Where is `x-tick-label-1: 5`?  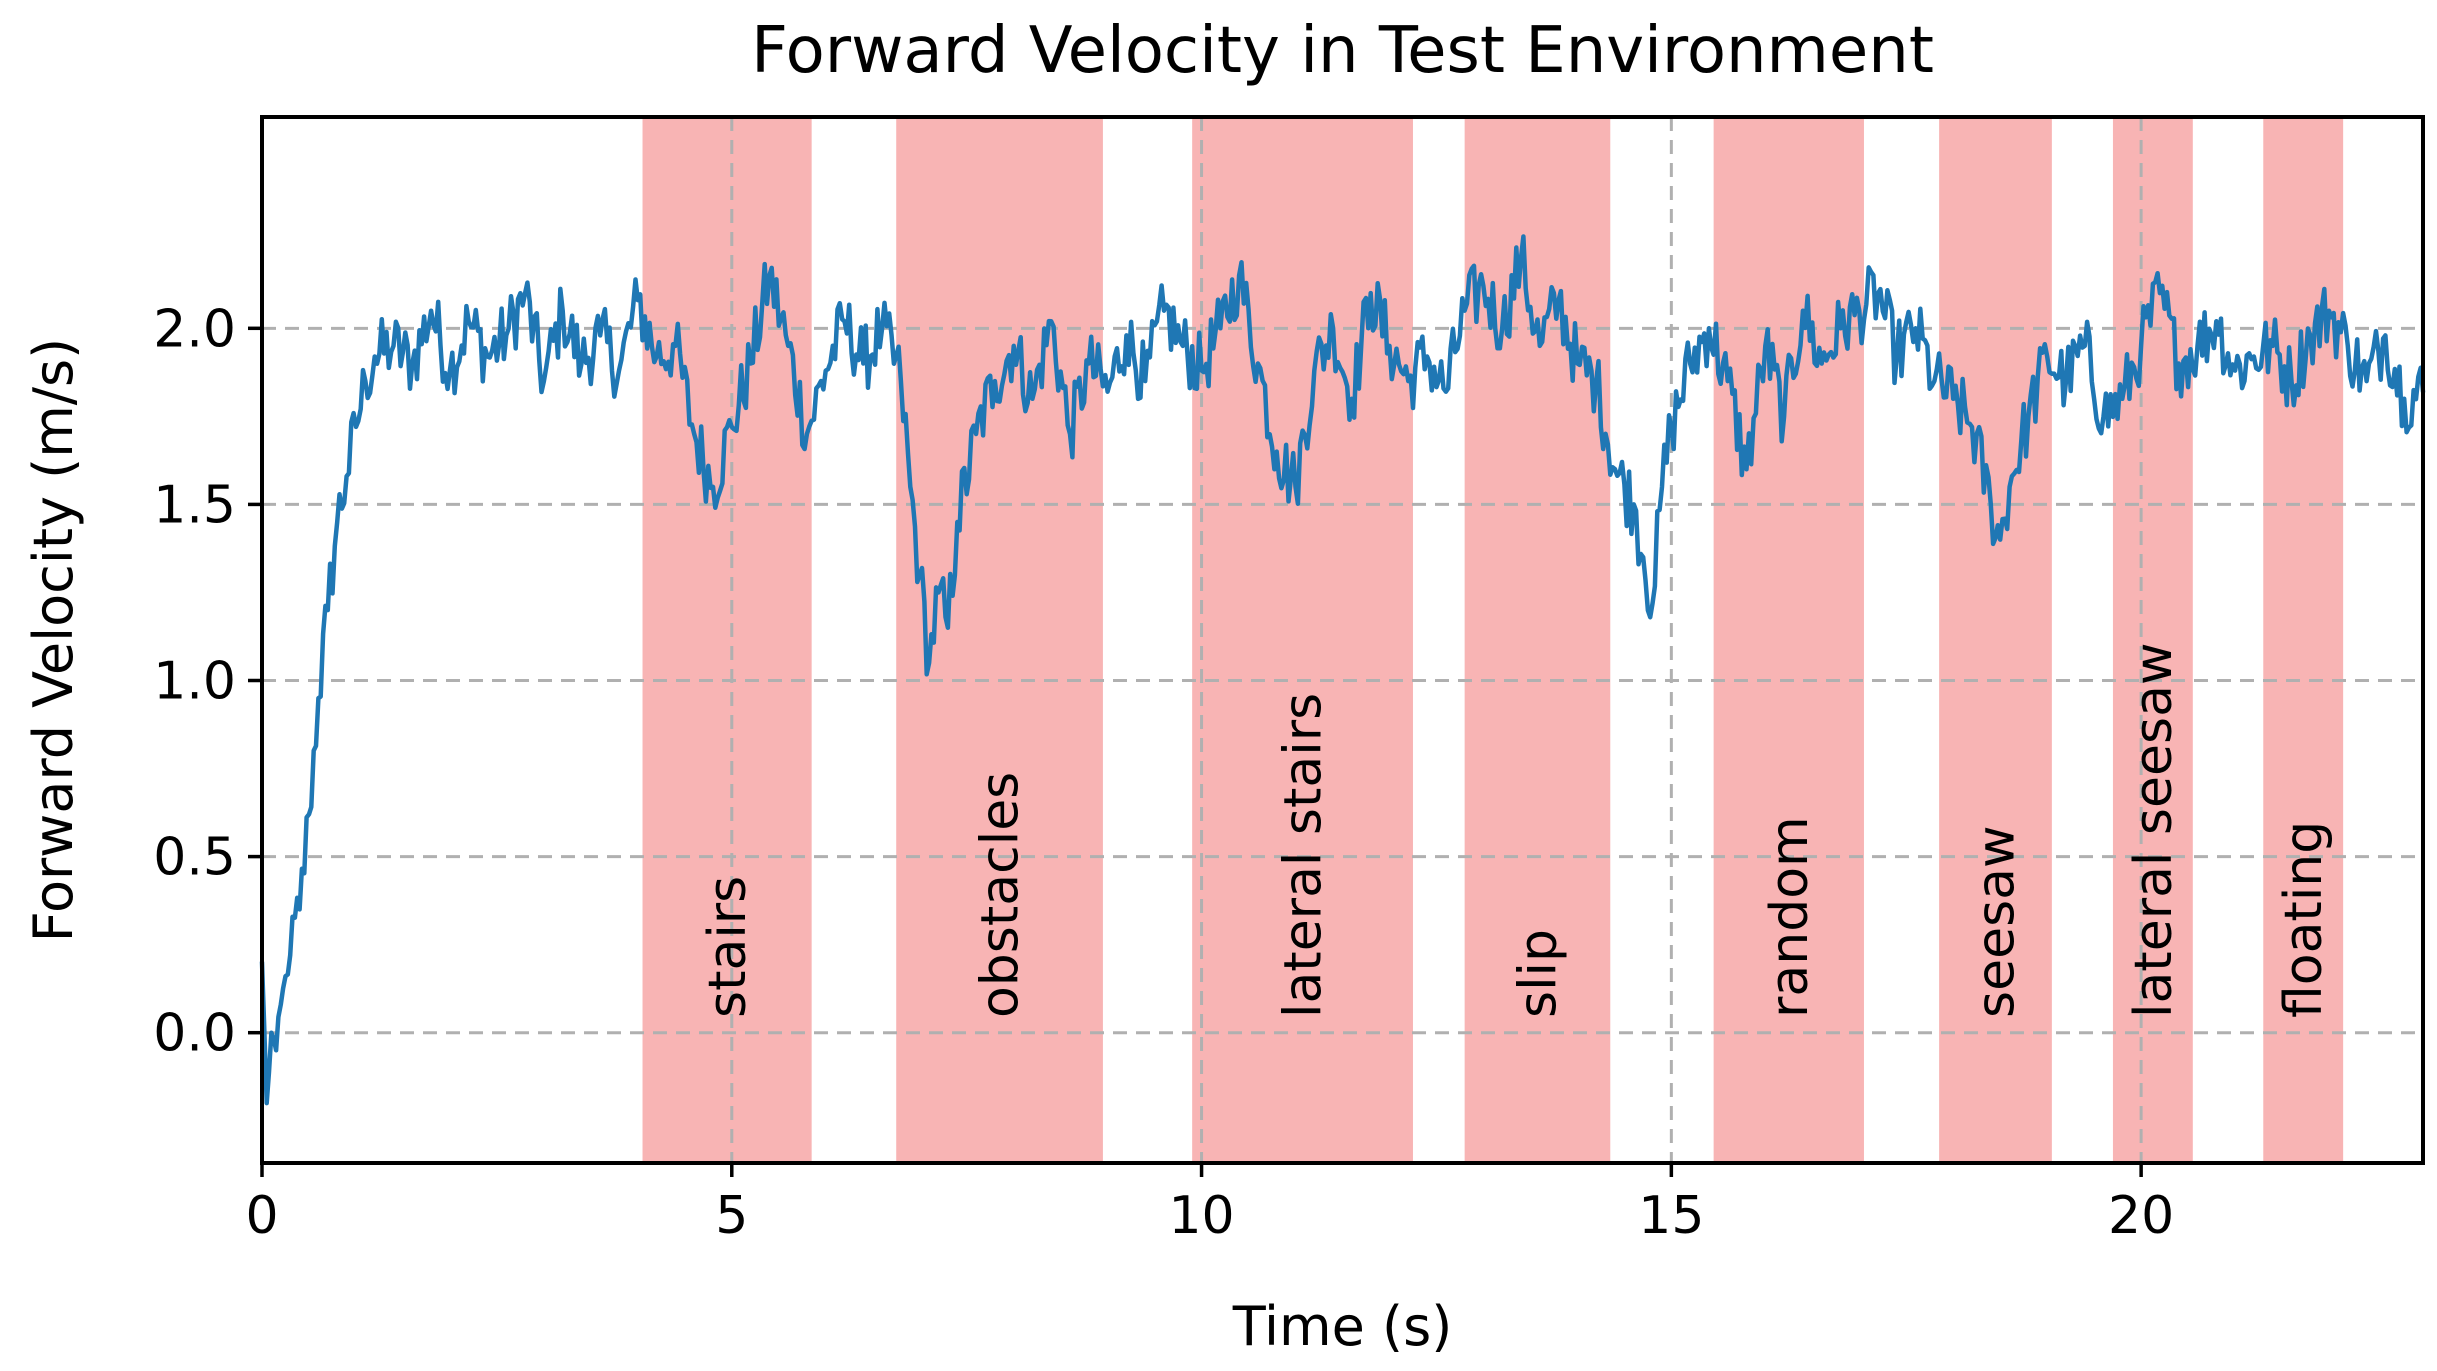
x-tick-label-1: 5 is located at coordinates (731, 1216).